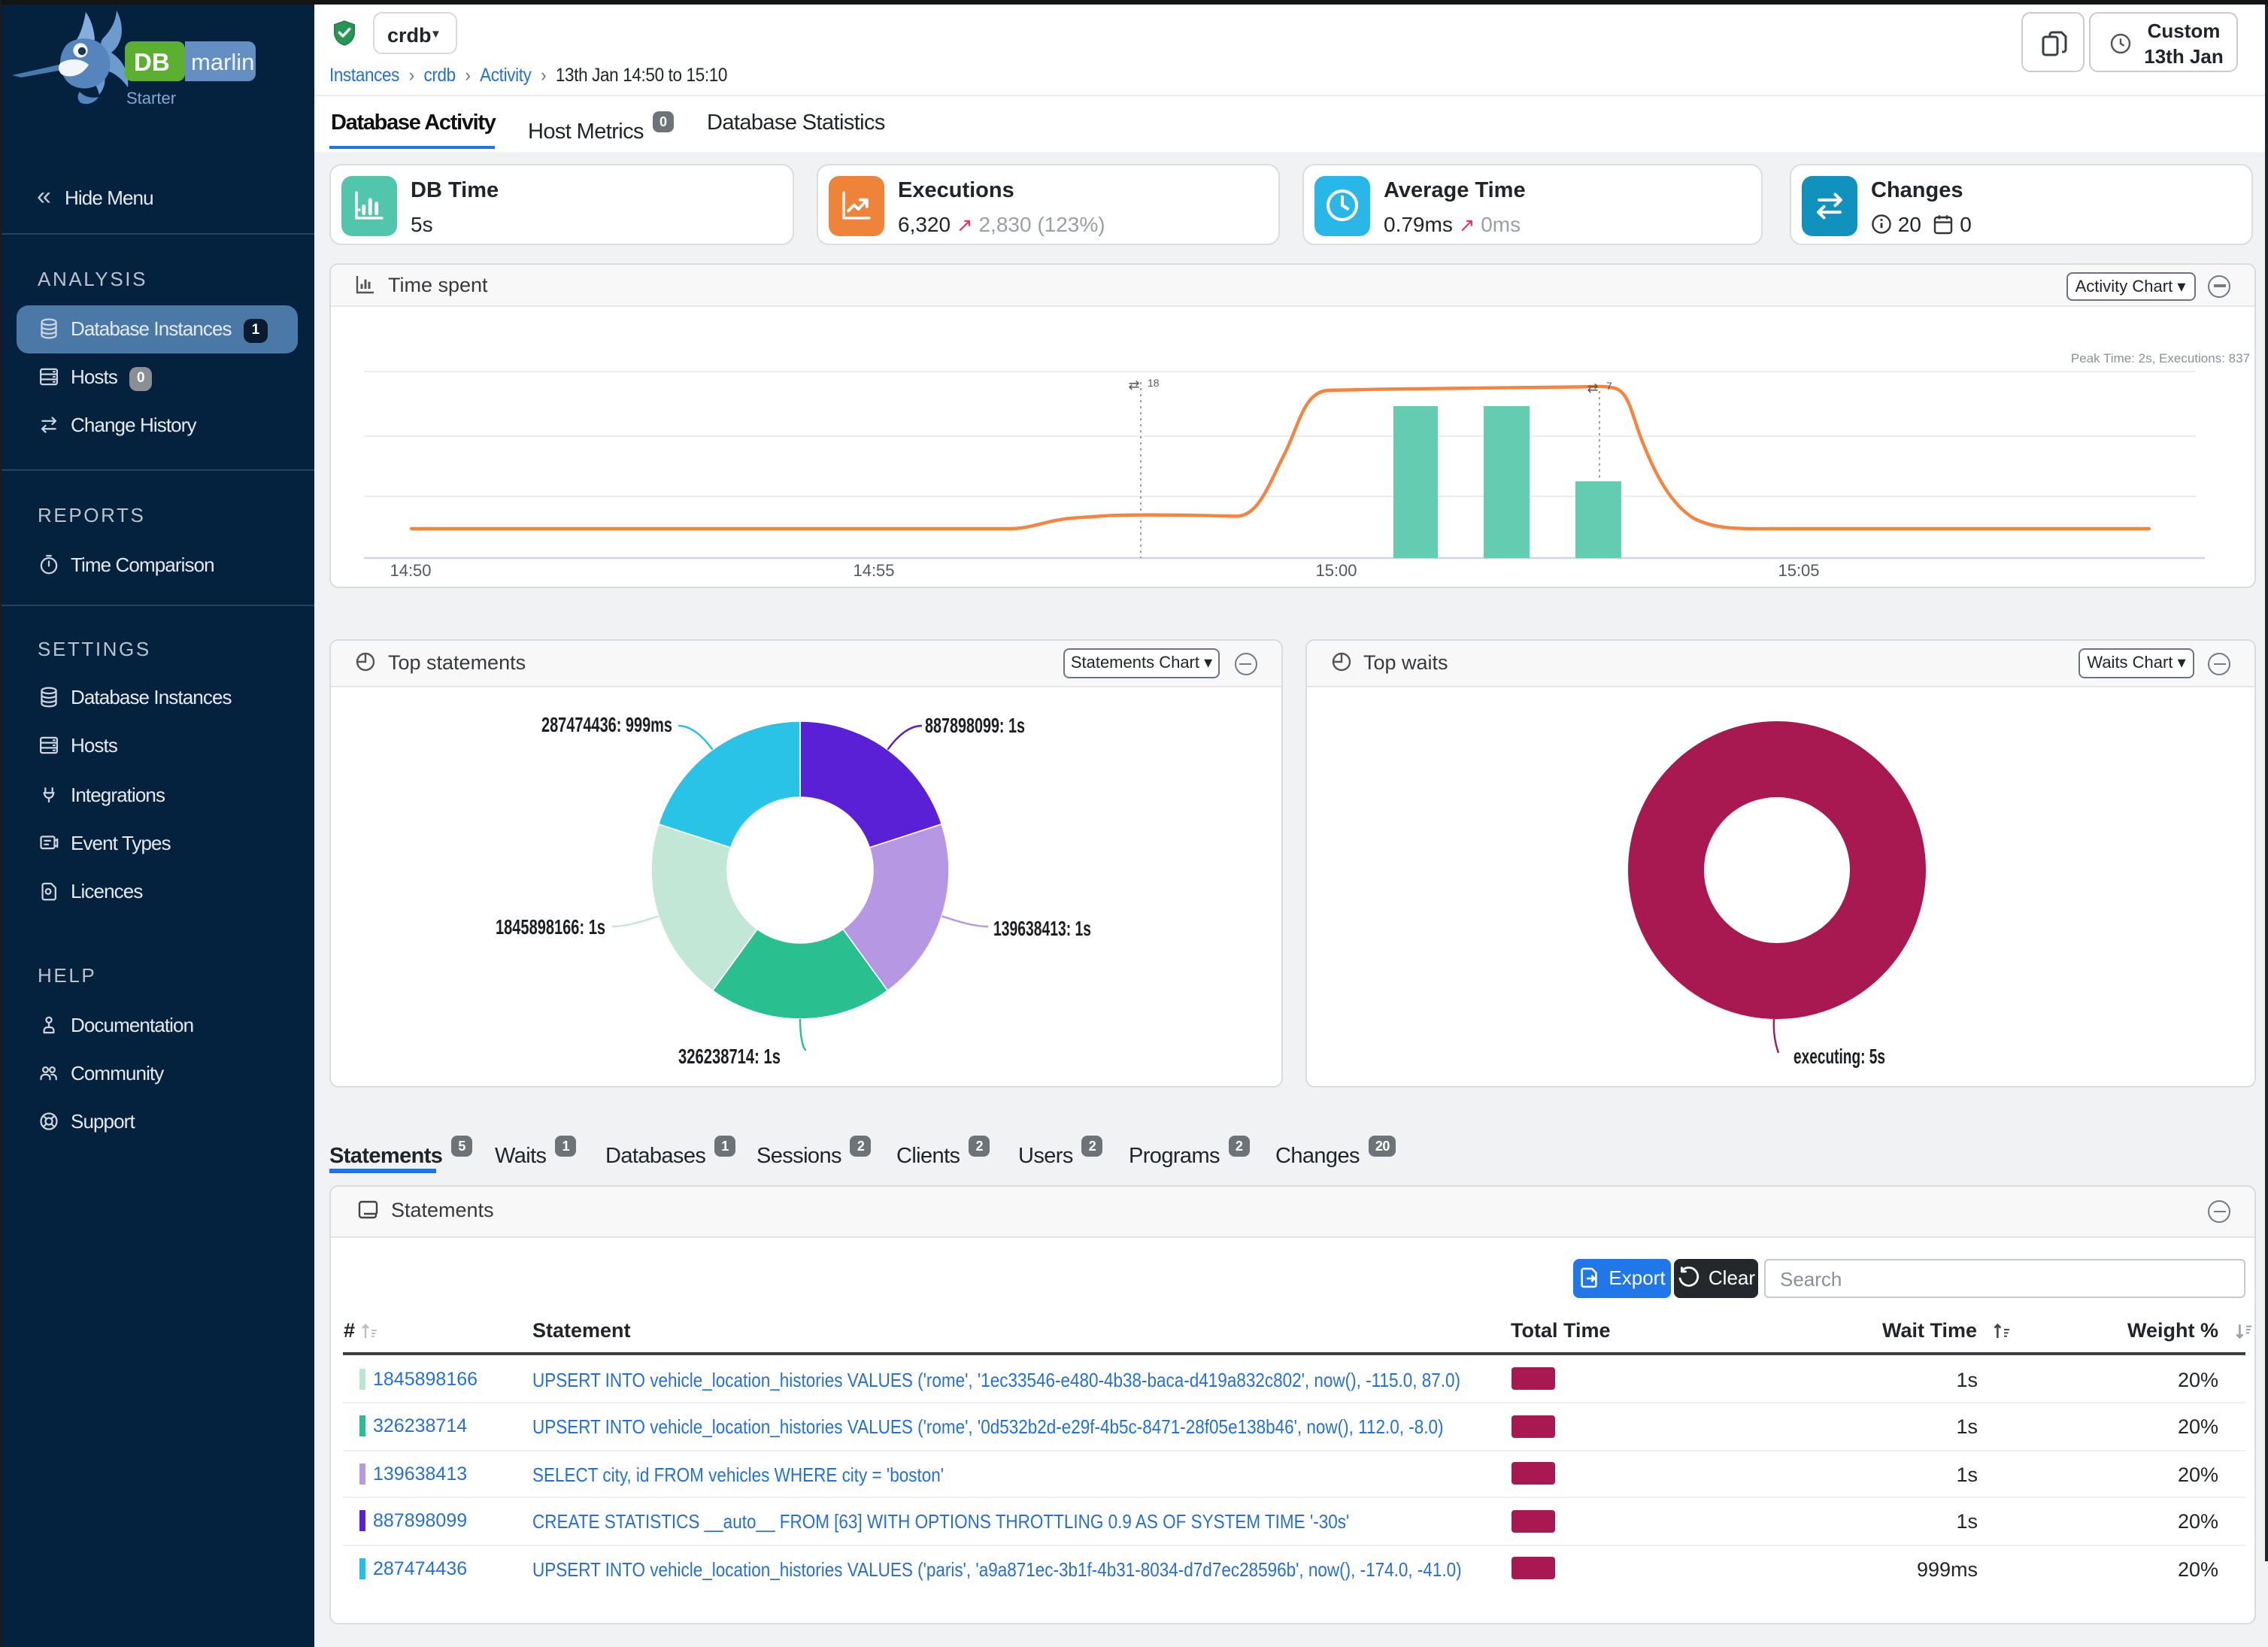  I want to click on svg-text: DB, so click(152, 62).